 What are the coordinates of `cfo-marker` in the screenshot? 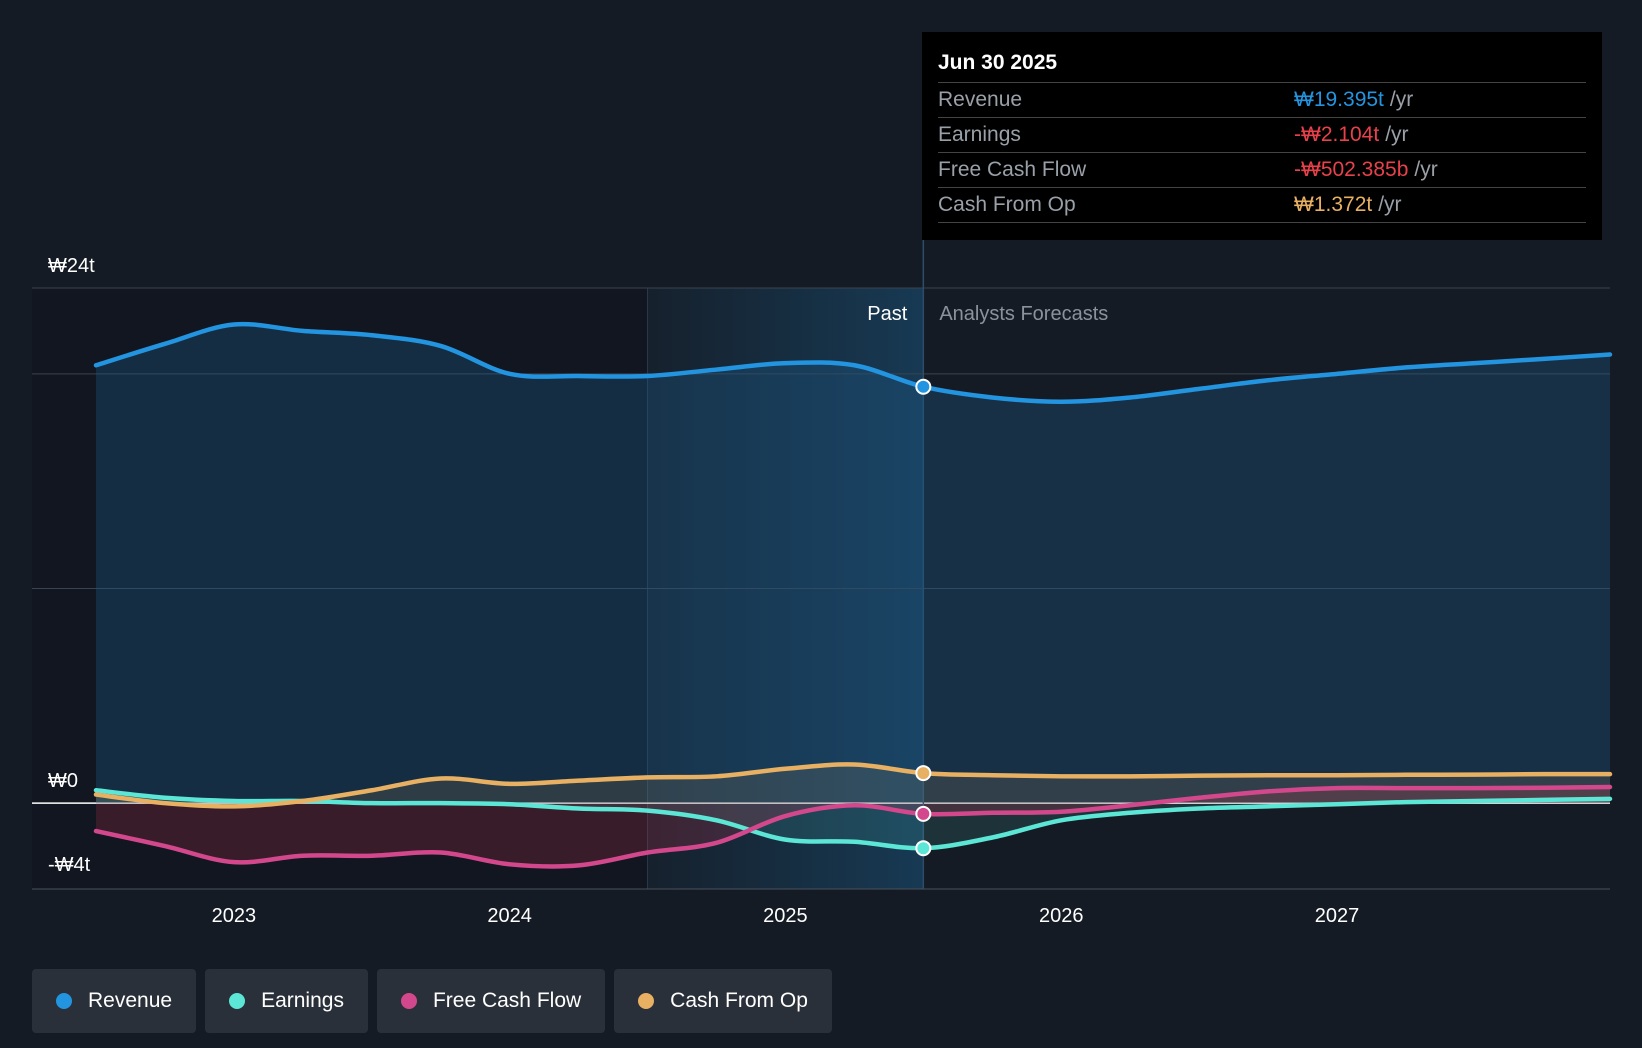 It's located at (923, 773).